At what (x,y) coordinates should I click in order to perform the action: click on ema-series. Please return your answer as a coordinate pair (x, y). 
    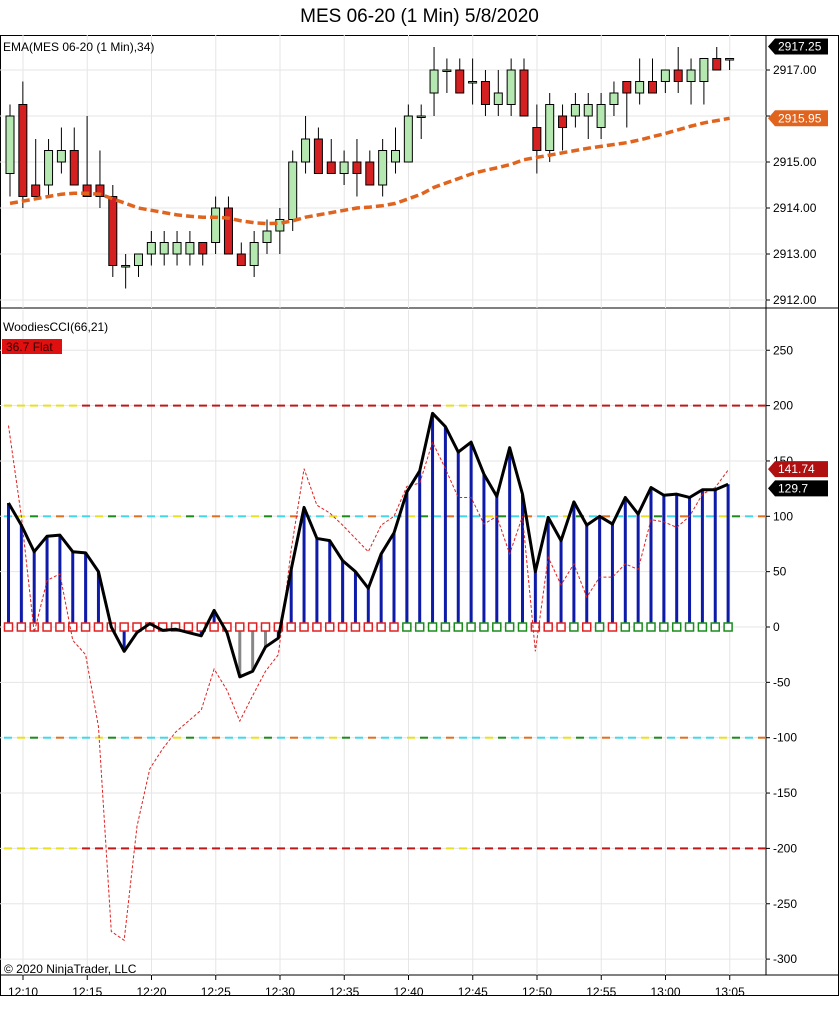
    Looking at the image, I should click on (369, 171).